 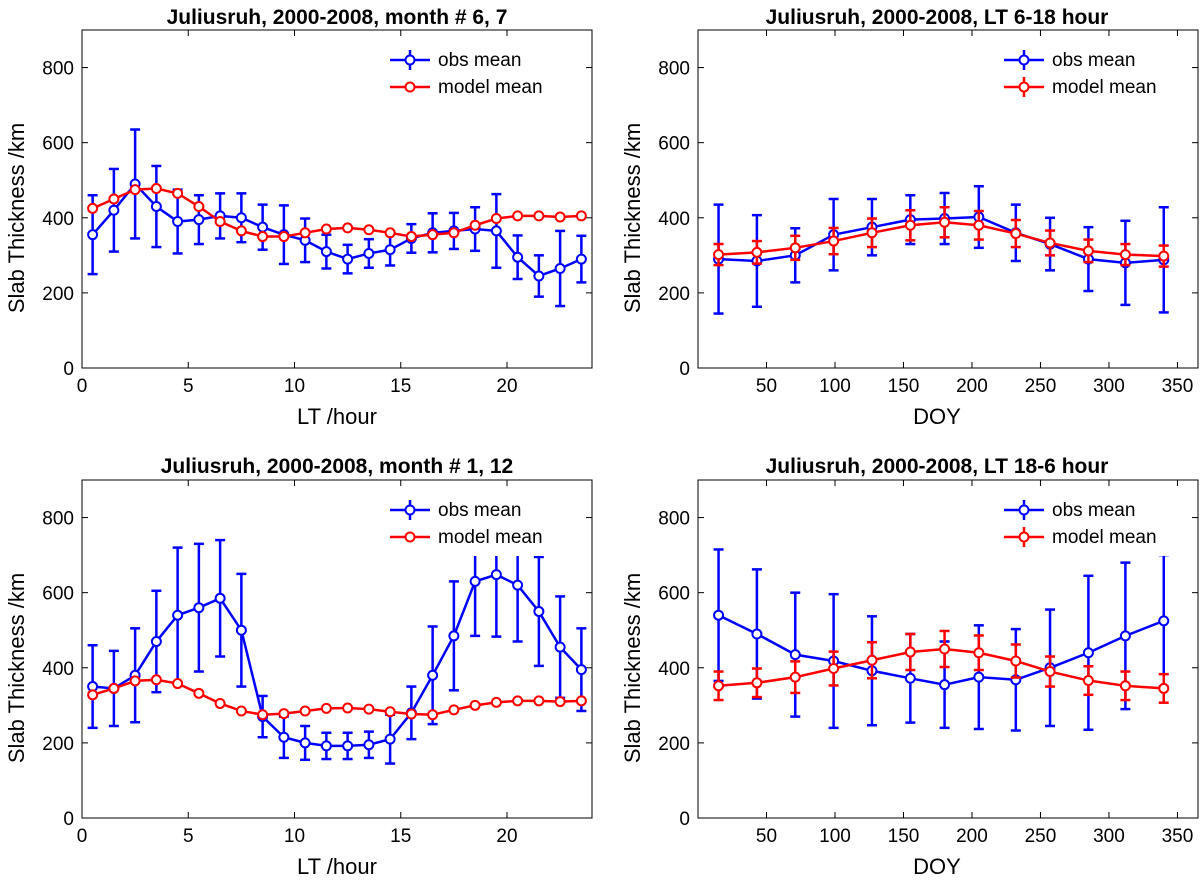 I want to click on chart-title: Juliusruh, 2000-2008, LT 18-6 hour, so click(x=937, y=466).